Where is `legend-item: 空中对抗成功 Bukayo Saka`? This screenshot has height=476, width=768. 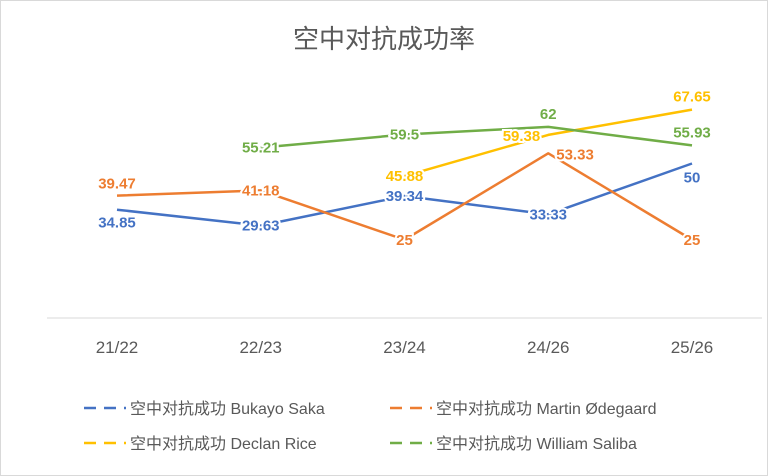
legend-item: 空中对抗成功 Bukayo Saka is located at coordinates (204, 409).